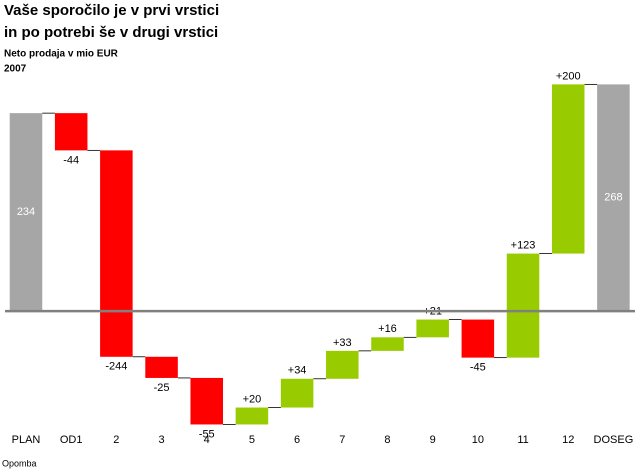  I want to click on chart-title-line2: in po potrebi še v drugi vrstici, so click(111, 32).